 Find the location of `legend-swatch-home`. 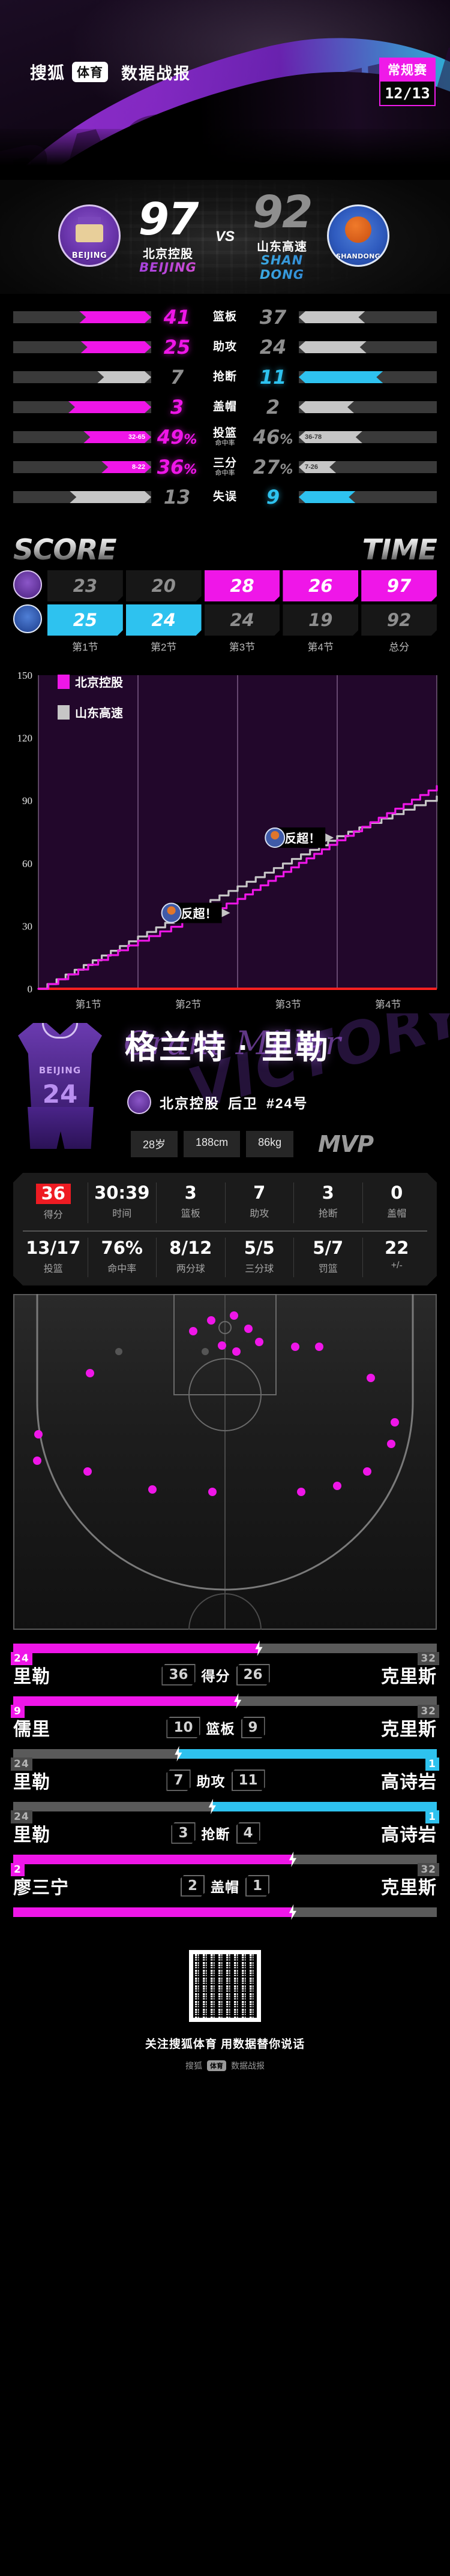

legend-swatch-home is located at coordinates (64, 681).